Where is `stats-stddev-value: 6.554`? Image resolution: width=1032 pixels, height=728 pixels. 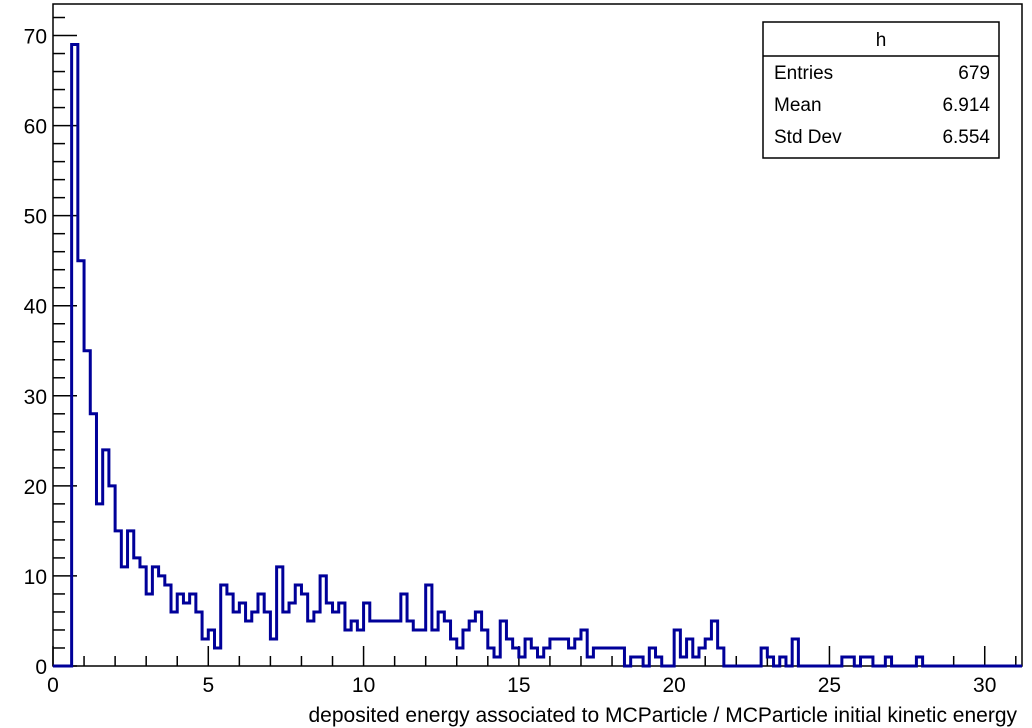 stats-stddev-value: 6.554 is located at coordinates (966, 137).